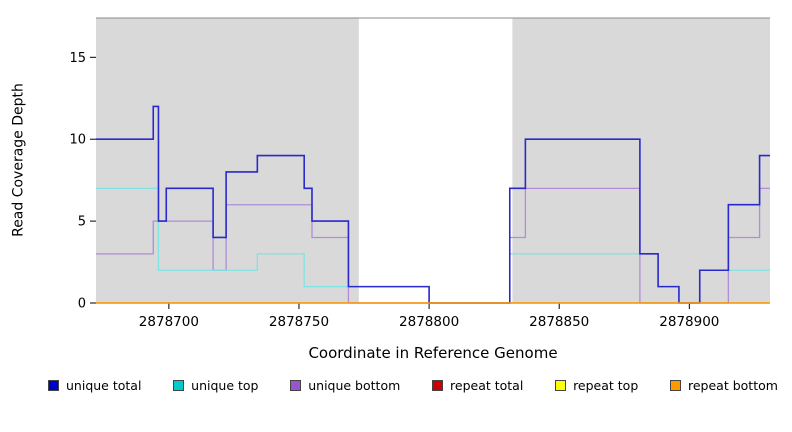 The image size is (792, 432). What do you see at coordinates (606, 385) in the screenshot?
I see `legend-label: repeat top` at bounding box center [606, 385].